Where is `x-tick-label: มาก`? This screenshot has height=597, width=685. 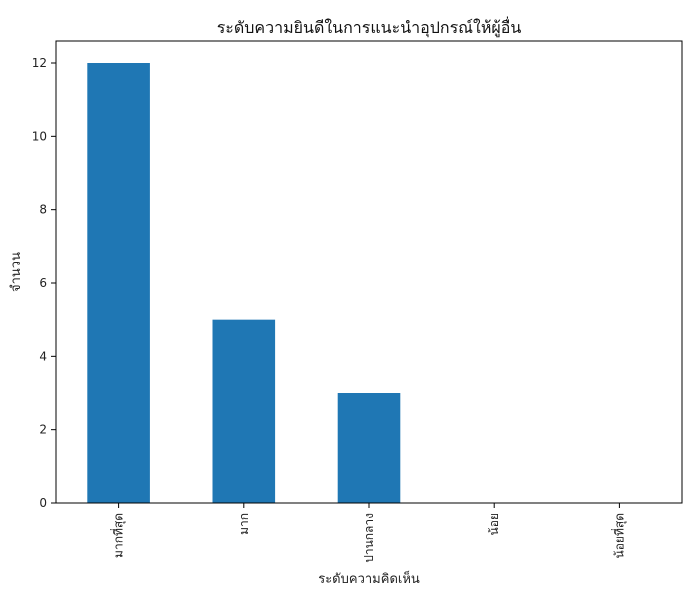
x-tick-label: มาก is located at coordinates (244, 524).